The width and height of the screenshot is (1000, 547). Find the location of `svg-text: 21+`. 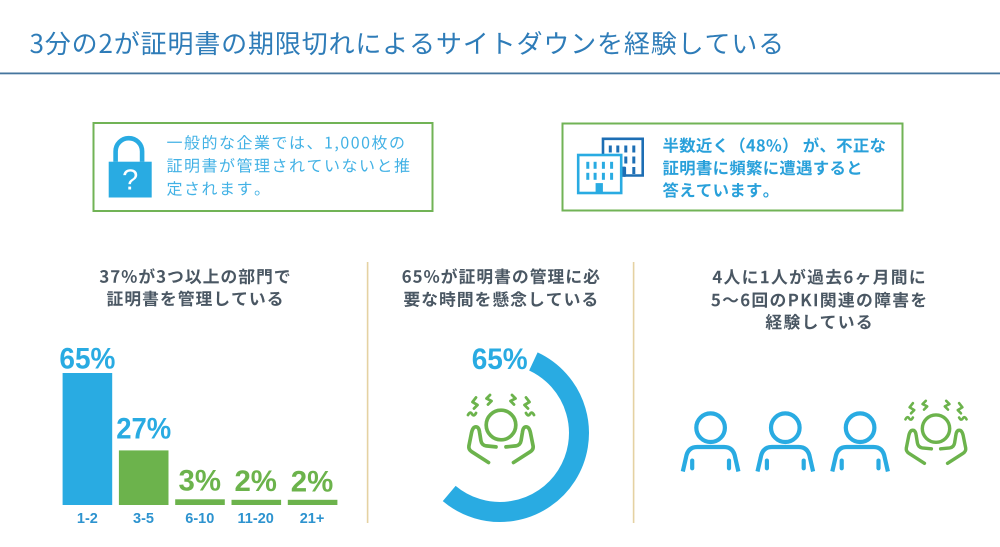

svg-text: 21+ is located at coordinates (312, 519).